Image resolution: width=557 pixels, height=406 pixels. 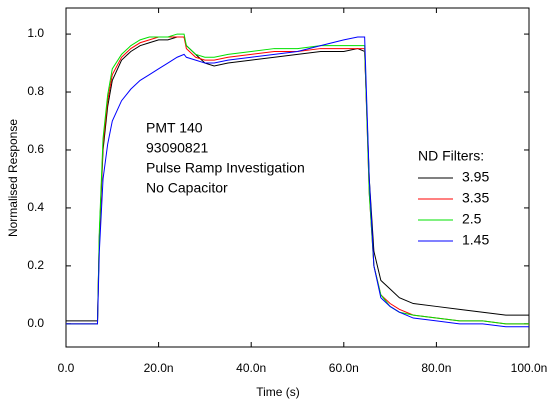 I want to click on y-tick-label: 1.0, so click(x=35, y=33).